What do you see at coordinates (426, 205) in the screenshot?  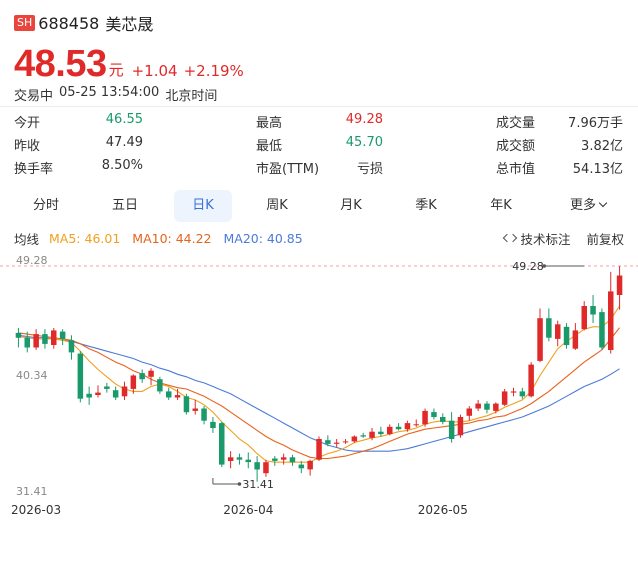 I see `tab-quarterly-k: 季K` at bounding box center [426, 205].